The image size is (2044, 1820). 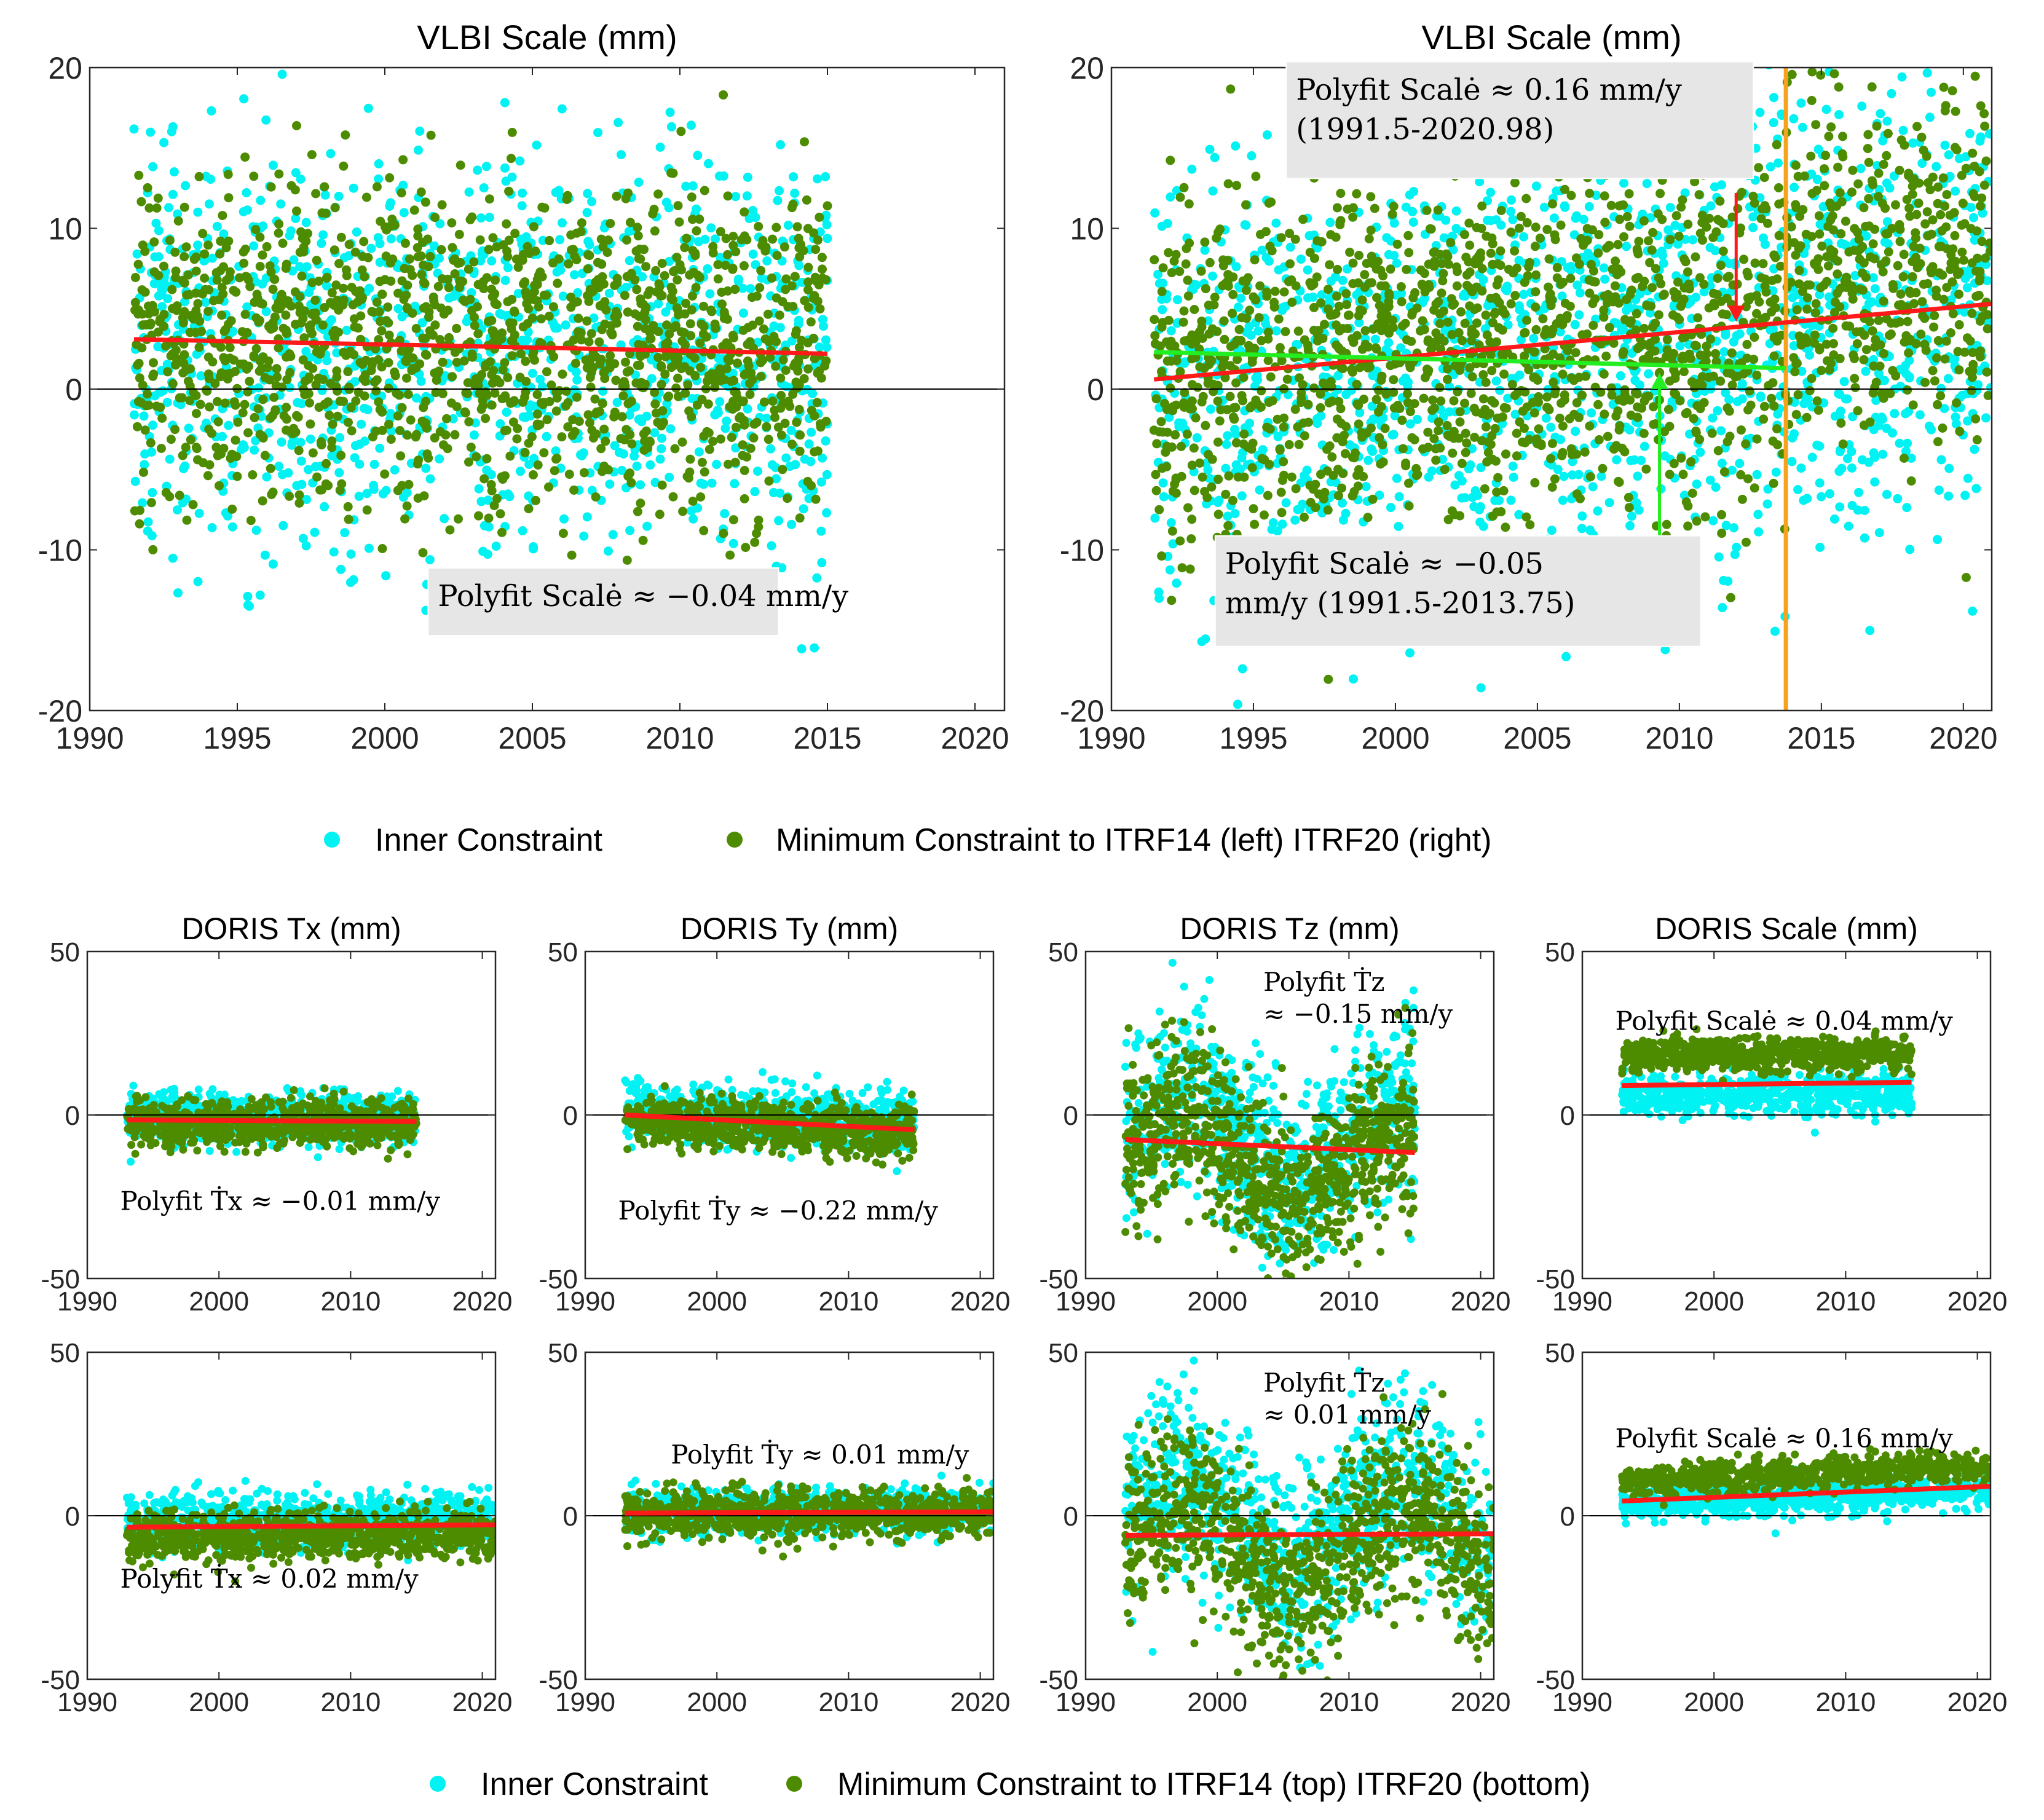 I want to click on chart-title: VLBI Scale (mm), so click(x=547, y=37).